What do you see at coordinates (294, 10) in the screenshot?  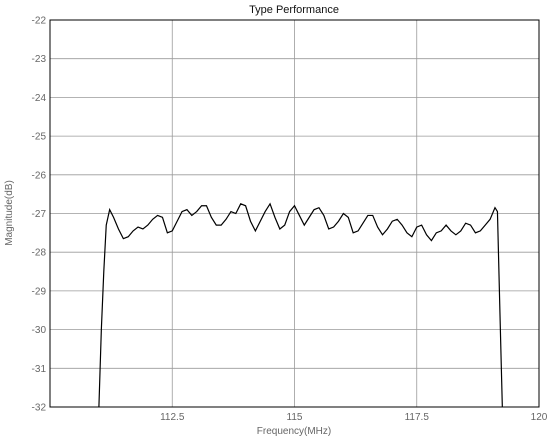 I see `chart-title: Type Performance` at bounding box center [294, 10].